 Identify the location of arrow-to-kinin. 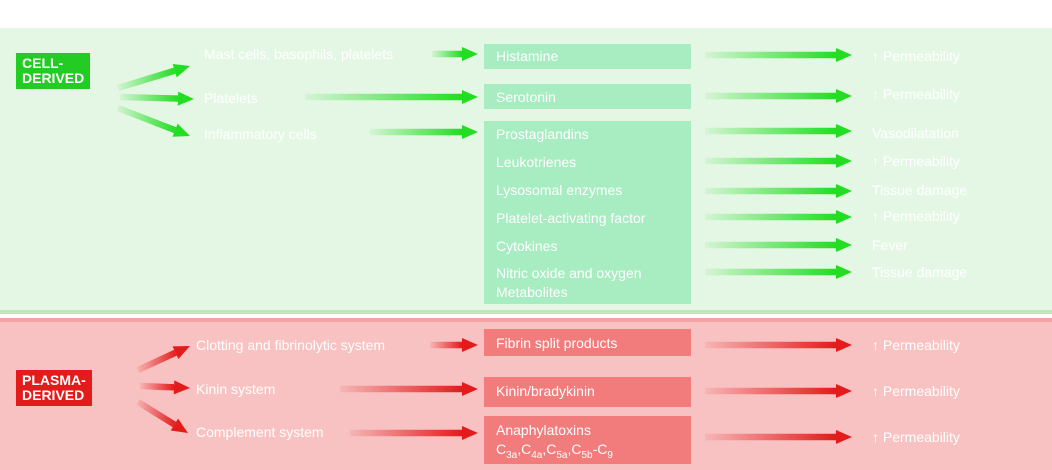
(409, 389).